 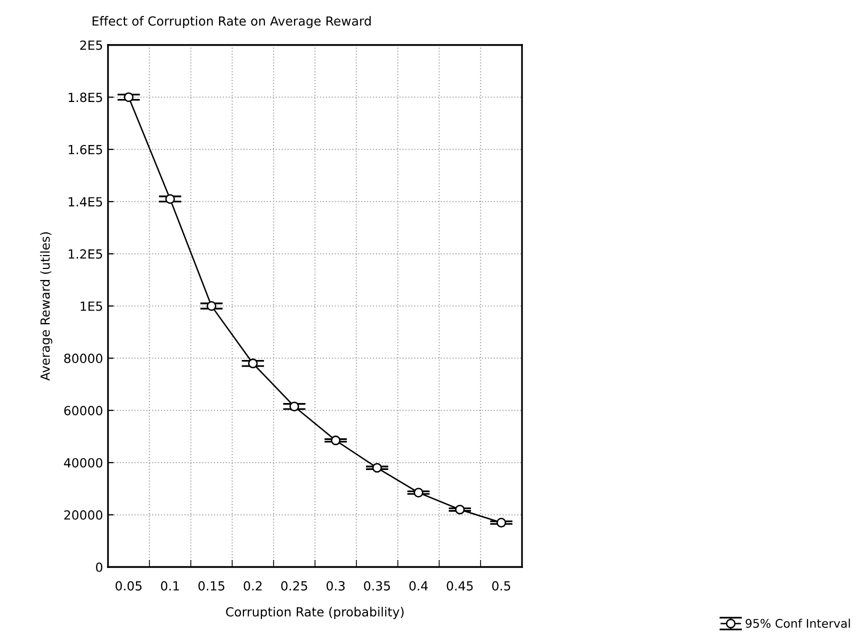 What do you see at coordinates (501, 586) in the screenshot?
I see `x-tick-label: 0.5` at bounding box center [501, 586].